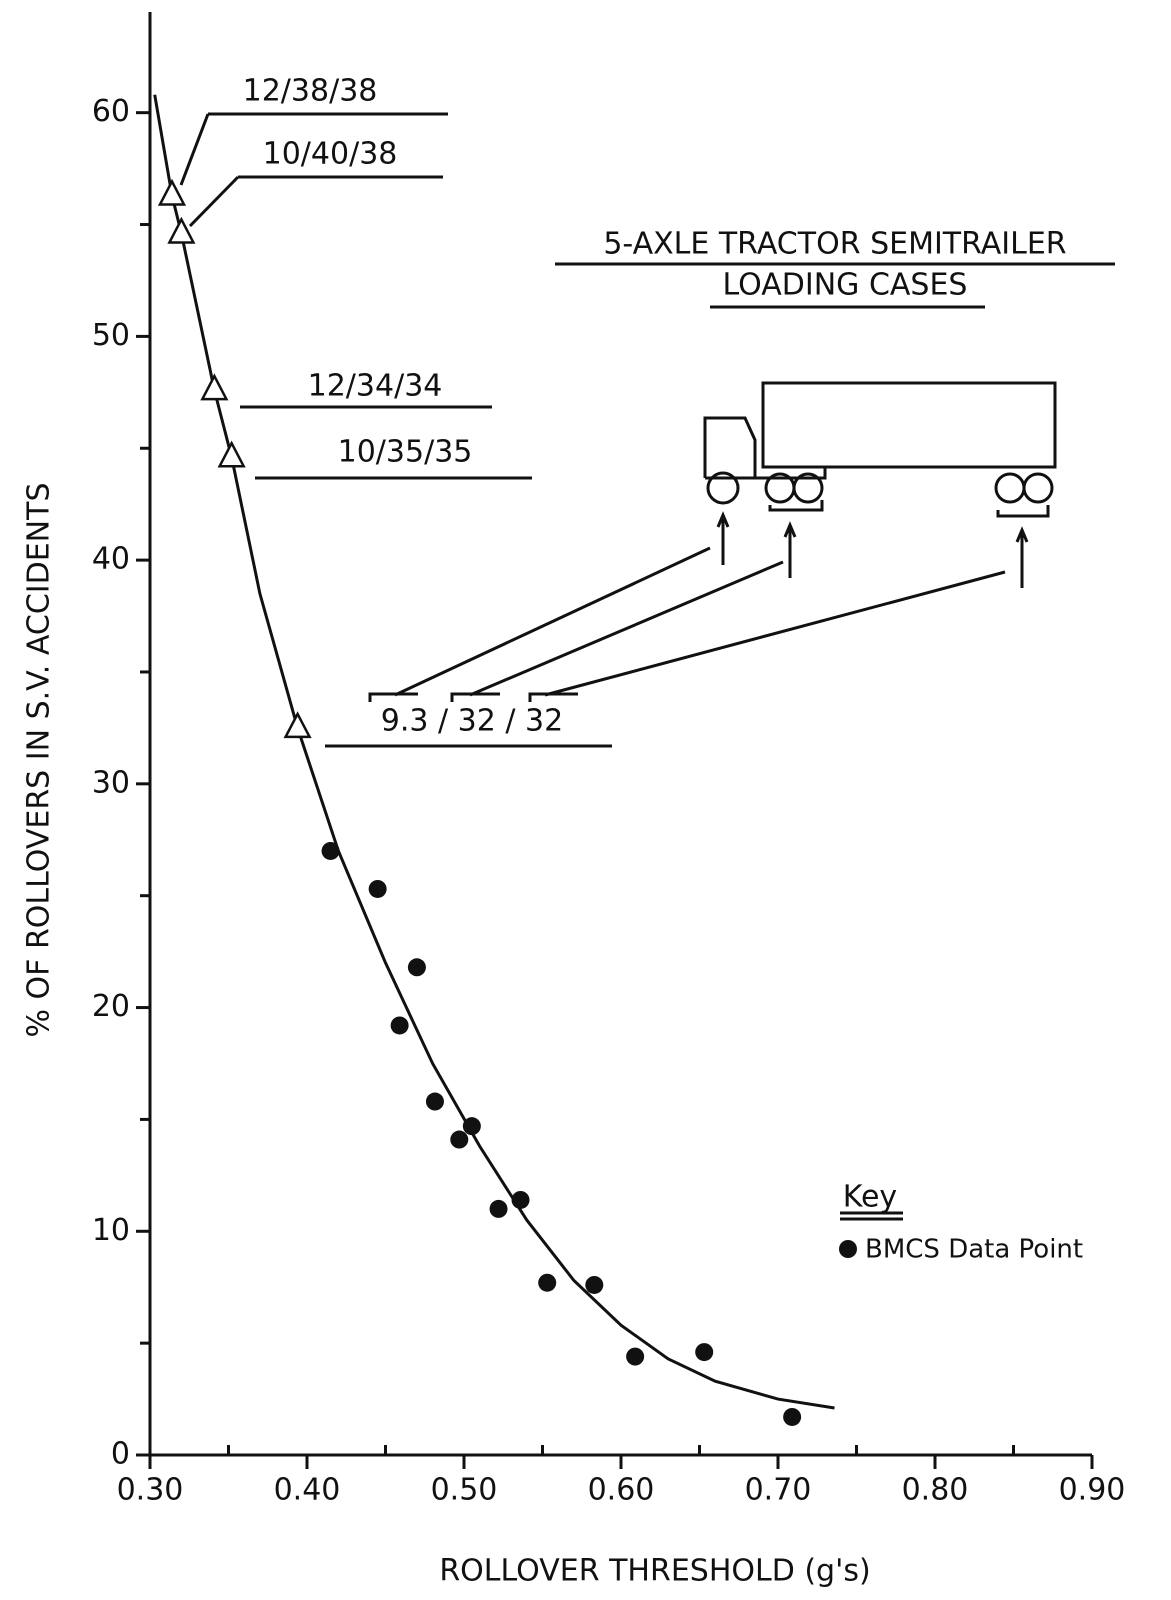  I want to click on y-tick-label: 10, so click(111, 1230).